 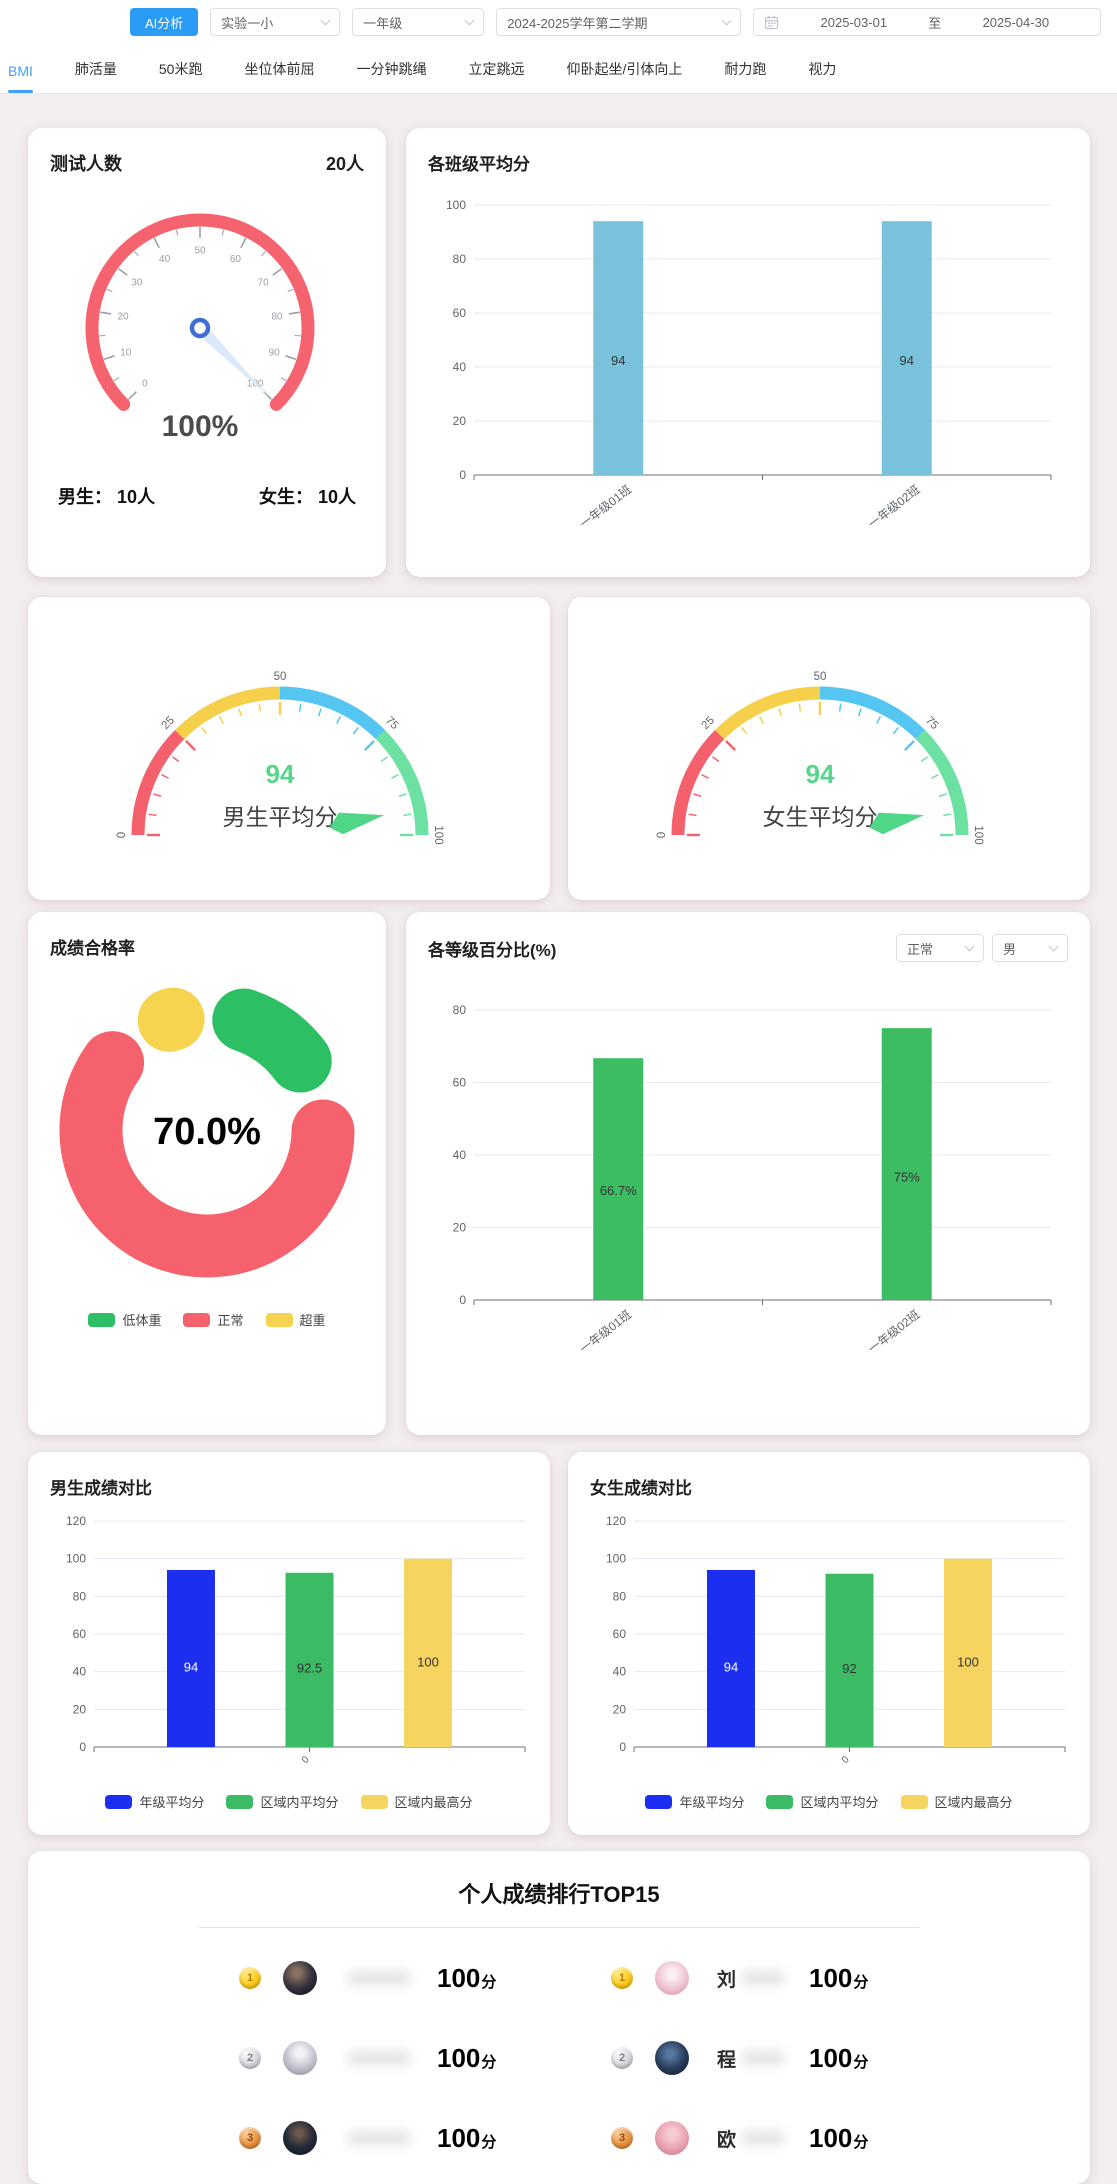 I want to click on ranking-item: 3 100 分, so click(x=334, y=2138).